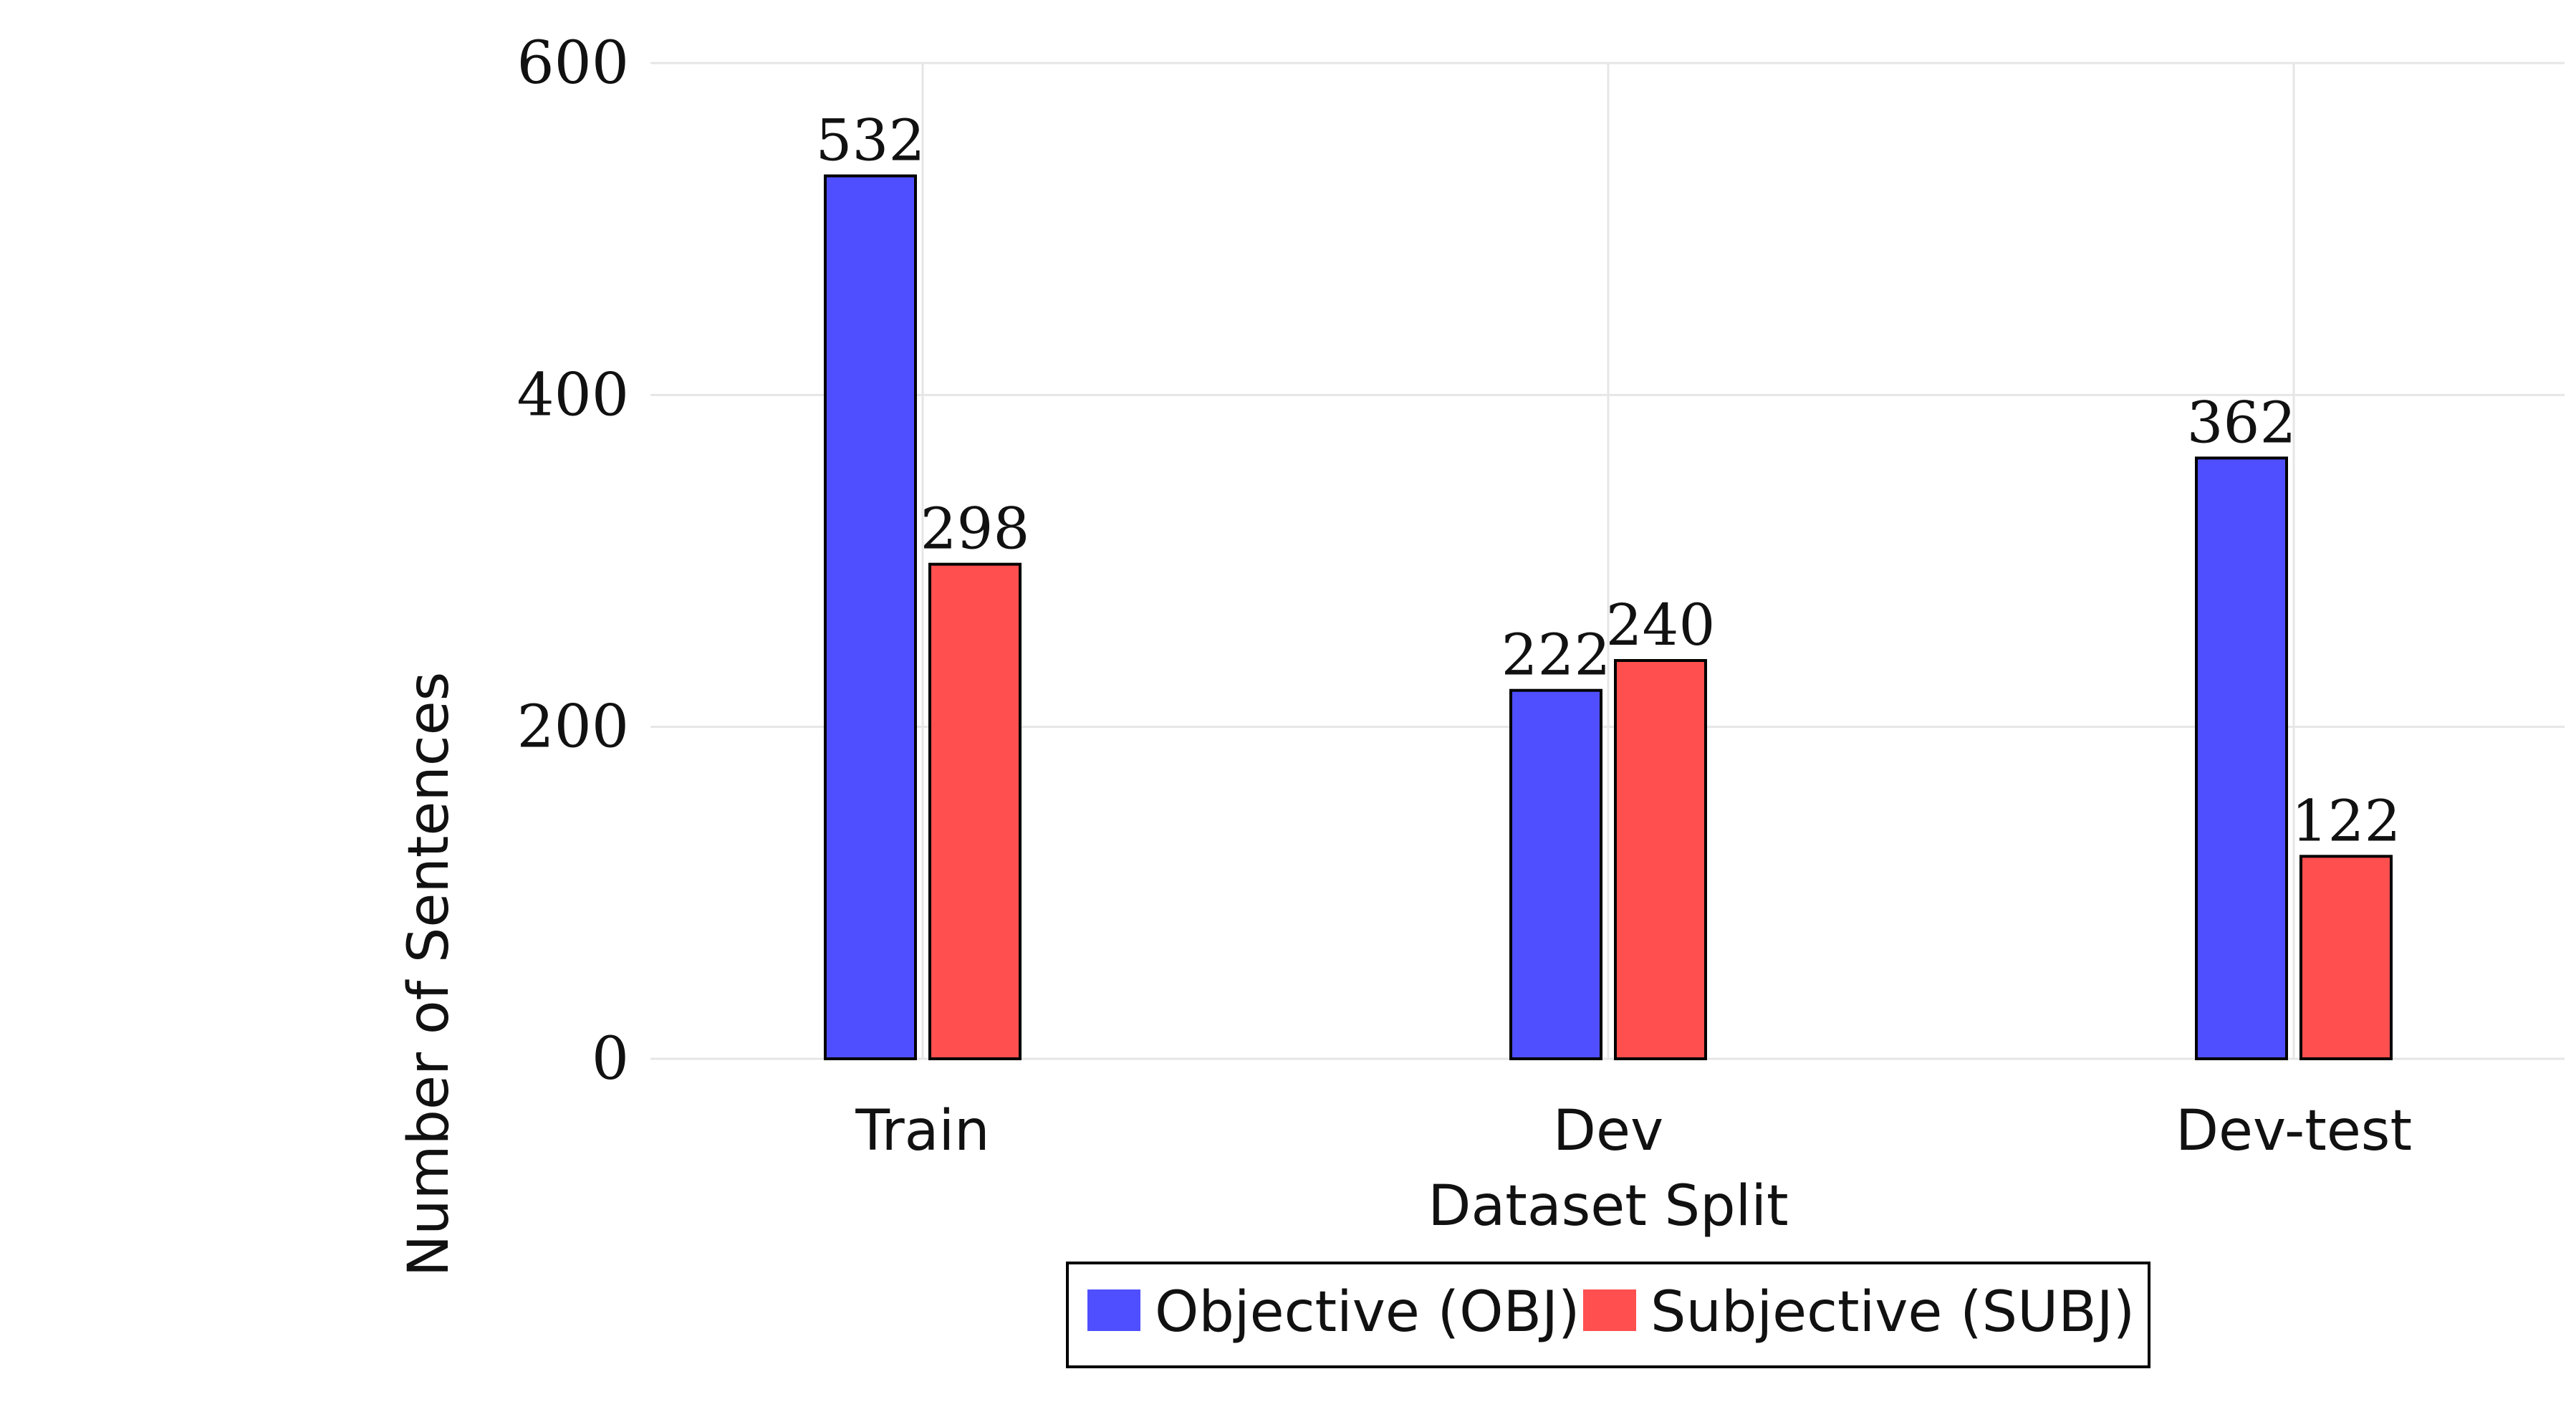 This screenshot has height=1422, width=2576. Describe the element at coordinates (2294, 1131) in the screenshot. I see `x-tick-label-dev-test: Dev-test` at that location.